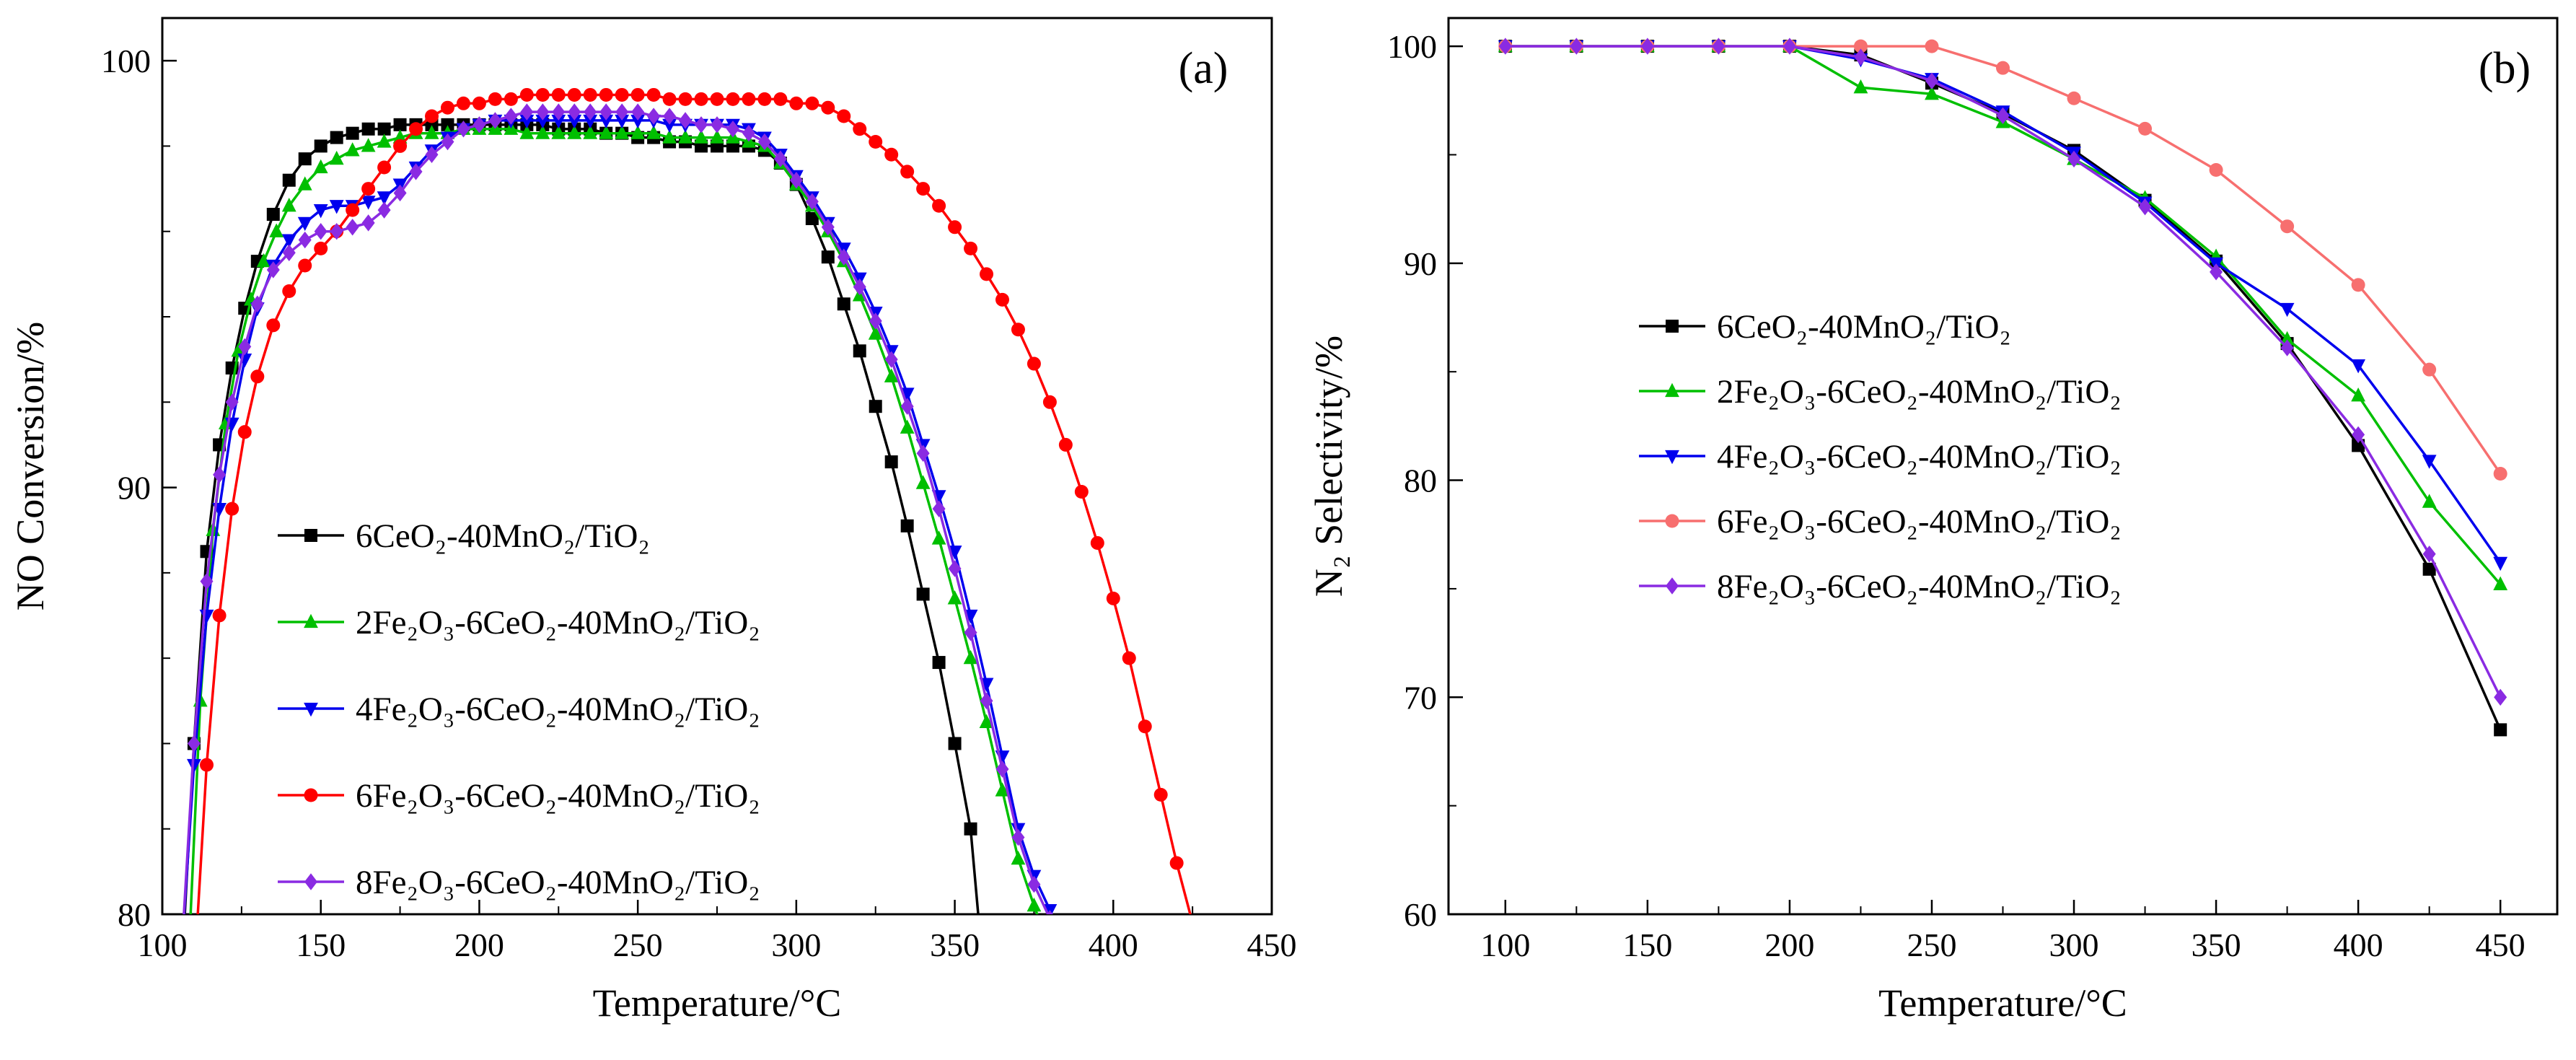 The width and height of the screenshot is (2576, 1060). Describe the element at coordinates (1420, 697) in the screenshot. I see `y-tick-label: 70` at that location.